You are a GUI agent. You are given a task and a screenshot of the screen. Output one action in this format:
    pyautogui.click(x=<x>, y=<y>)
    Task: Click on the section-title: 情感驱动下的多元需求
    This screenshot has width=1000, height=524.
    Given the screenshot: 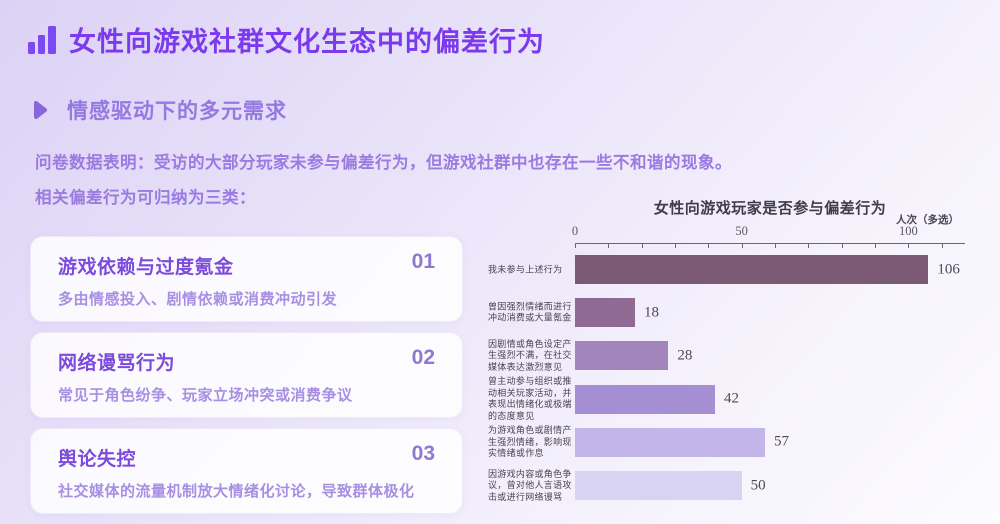 What is the action you would take?
    pyautogui.click(x=177, y=111)
    